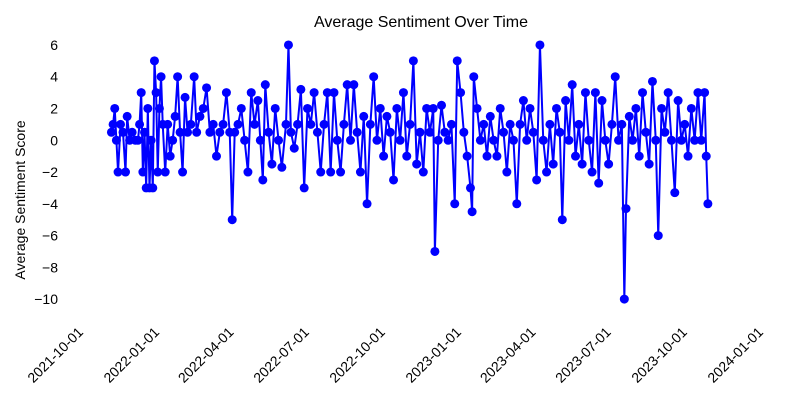 The width and height of the screenshot is (800, 400). What do you see at coordinates (50, 267) in the screenshot?
I see `y-tick-label: −8` at bounding box center [50, 267].